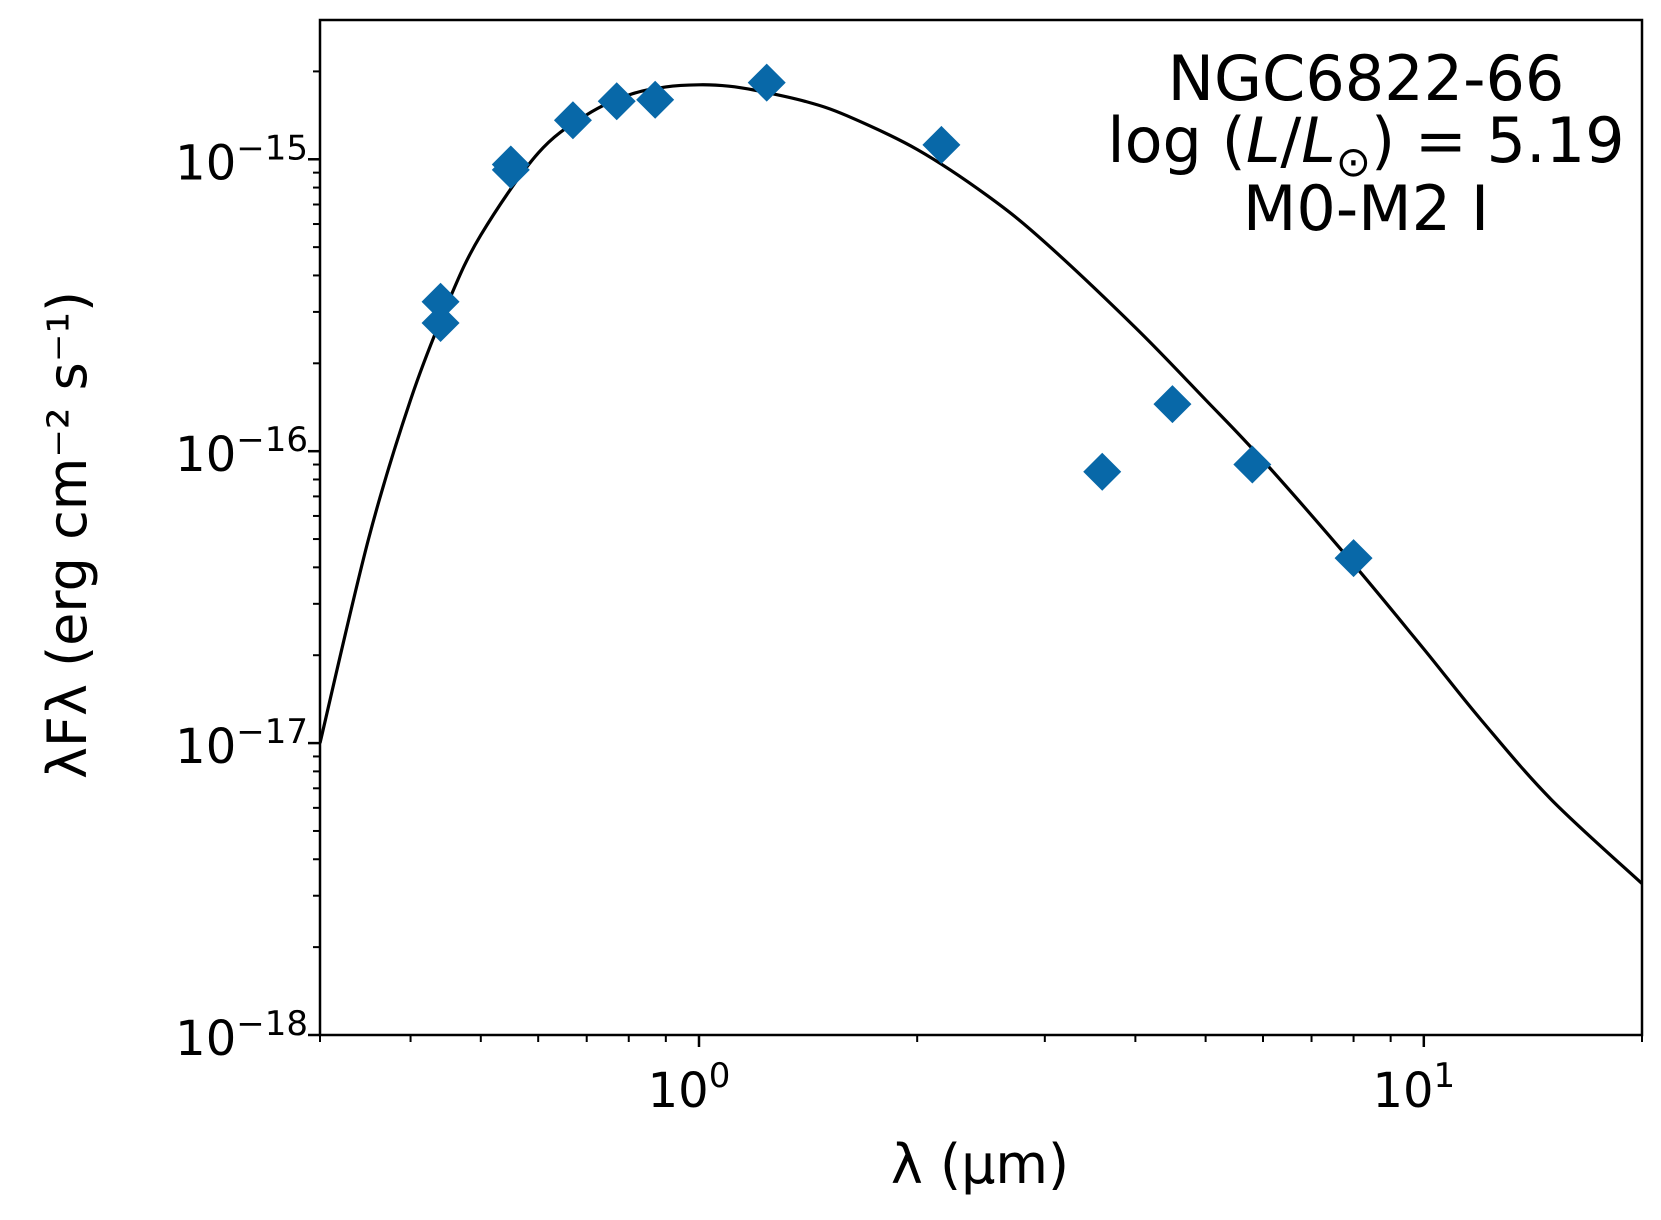 This screenshot has width=1661, height=1220. I want to click on x-tick-label: 10¹, so click(1413, 1087).